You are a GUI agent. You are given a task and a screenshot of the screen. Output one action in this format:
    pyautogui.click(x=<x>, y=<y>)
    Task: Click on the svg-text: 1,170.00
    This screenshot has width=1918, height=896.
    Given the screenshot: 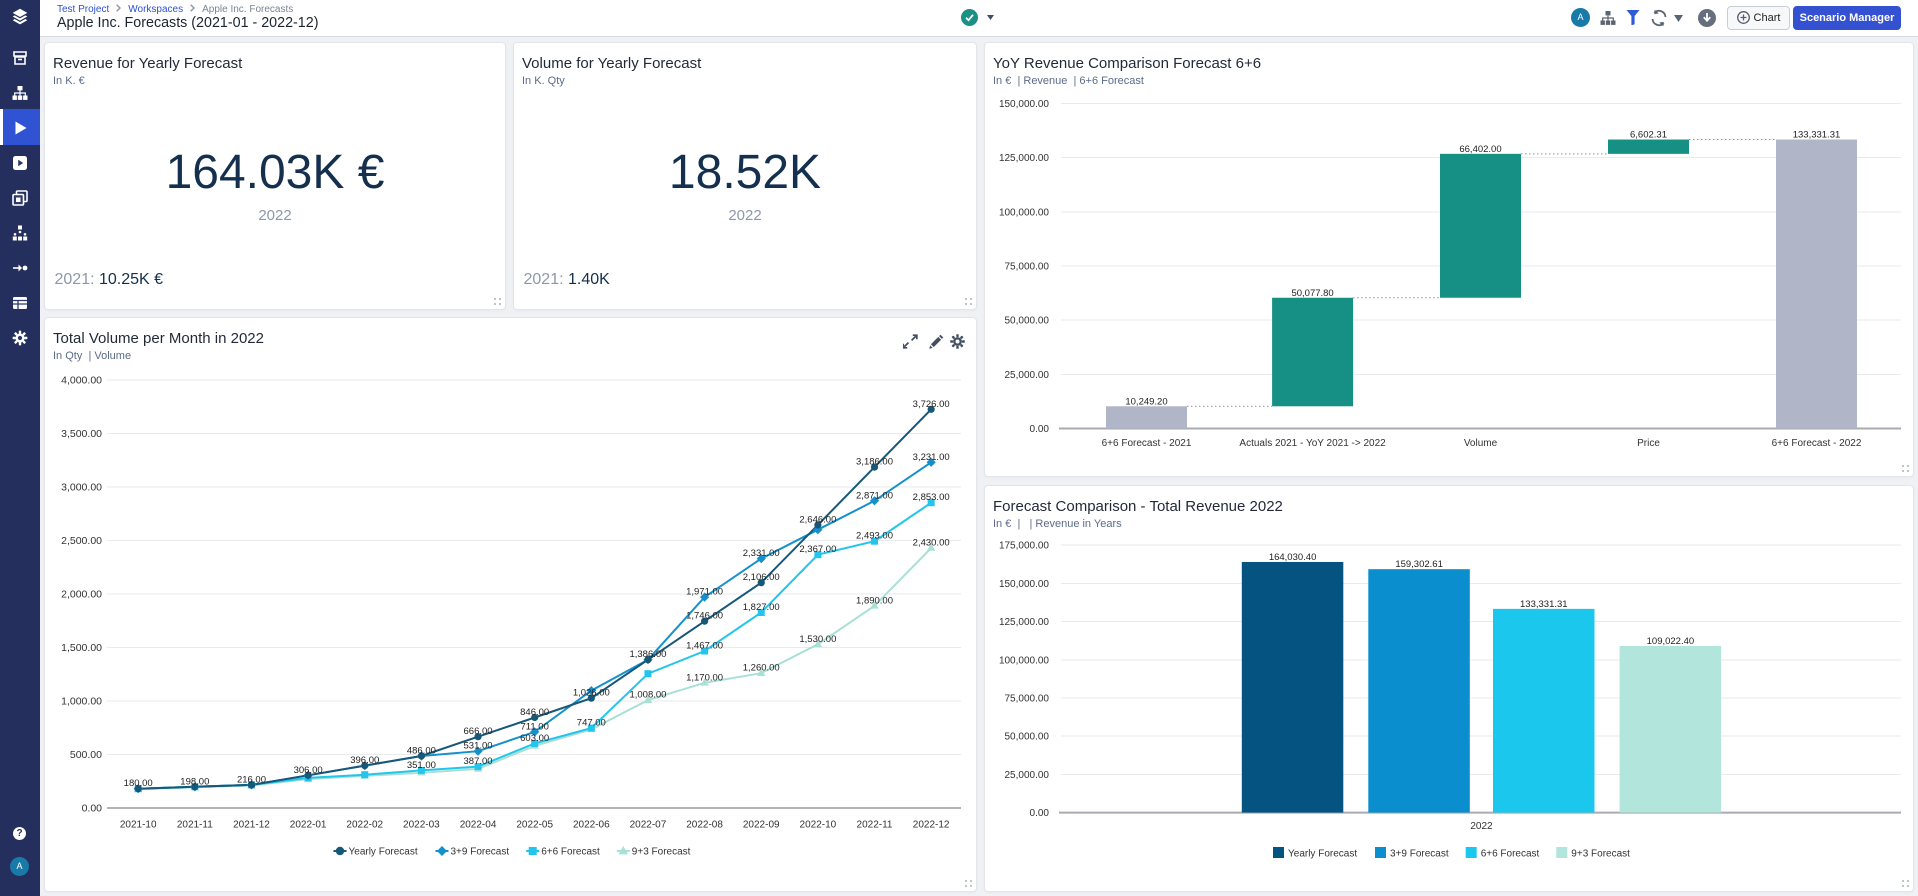 What is the action you would take?
    pyautogui.click(x=704, y=677)
    